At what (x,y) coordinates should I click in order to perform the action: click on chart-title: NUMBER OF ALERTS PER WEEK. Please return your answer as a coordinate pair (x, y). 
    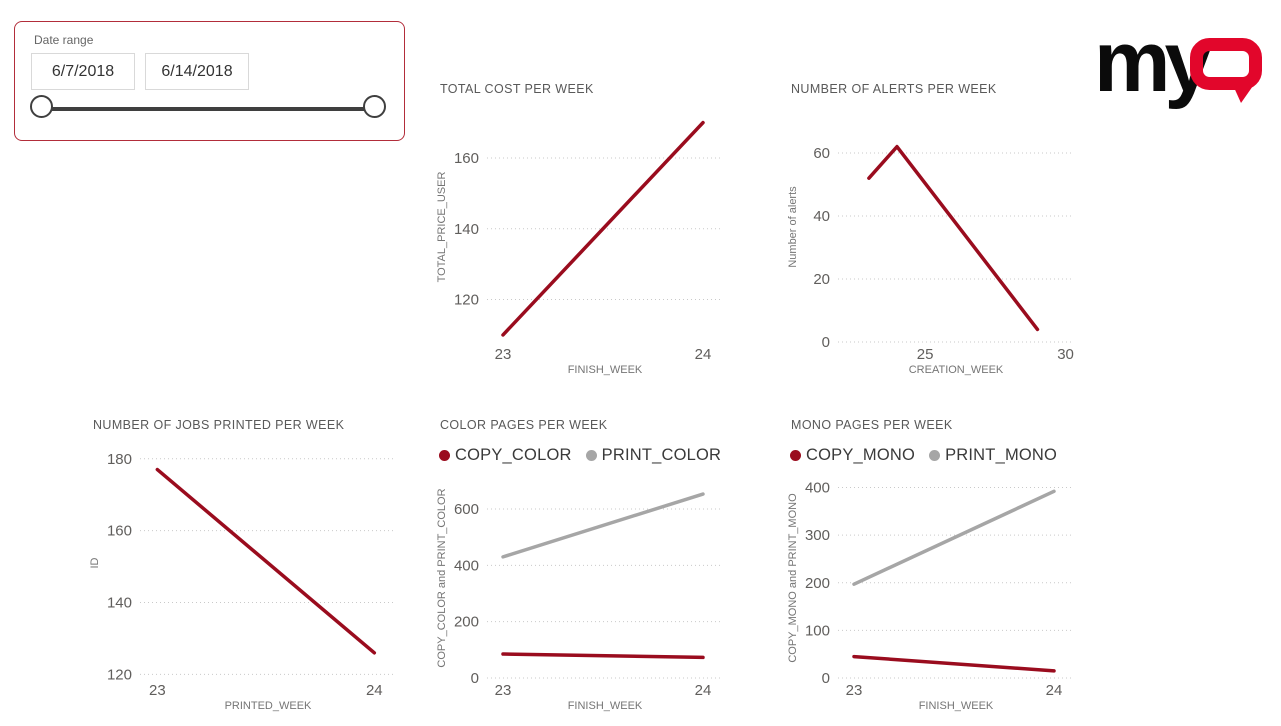
    Looking at the image, I should click on (894, 89).